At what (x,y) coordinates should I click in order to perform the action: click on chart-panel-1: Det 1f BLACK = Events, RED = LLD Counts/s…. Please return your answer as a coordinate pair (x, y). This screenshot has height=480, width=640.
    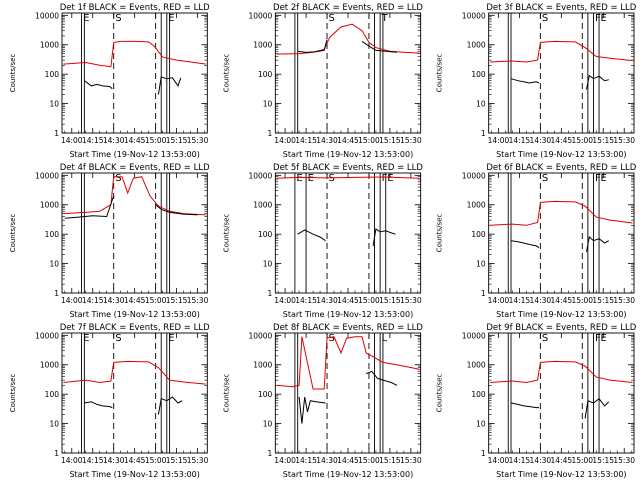
    Looking at the image, I should click on (109, 81).